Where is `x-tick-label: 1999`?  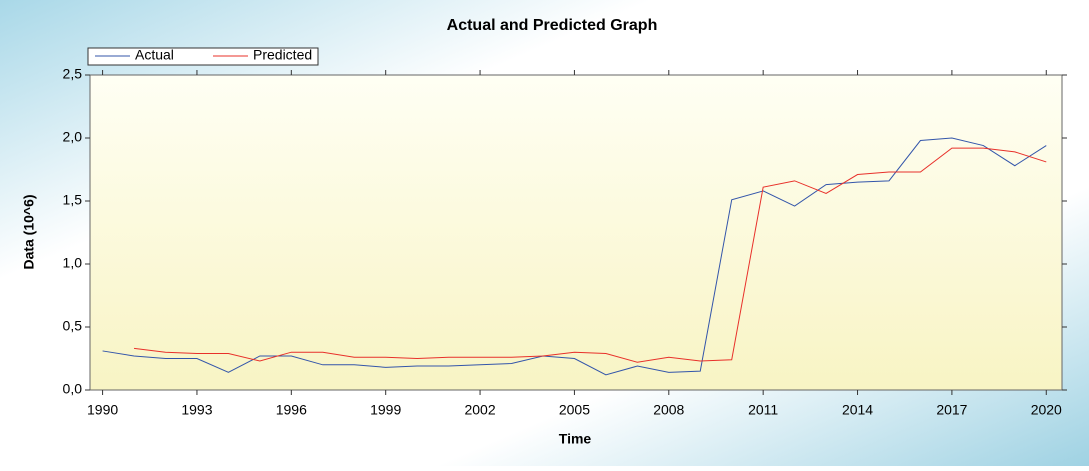
x-tick-label: 1999 is located at coordinates (385, 410).